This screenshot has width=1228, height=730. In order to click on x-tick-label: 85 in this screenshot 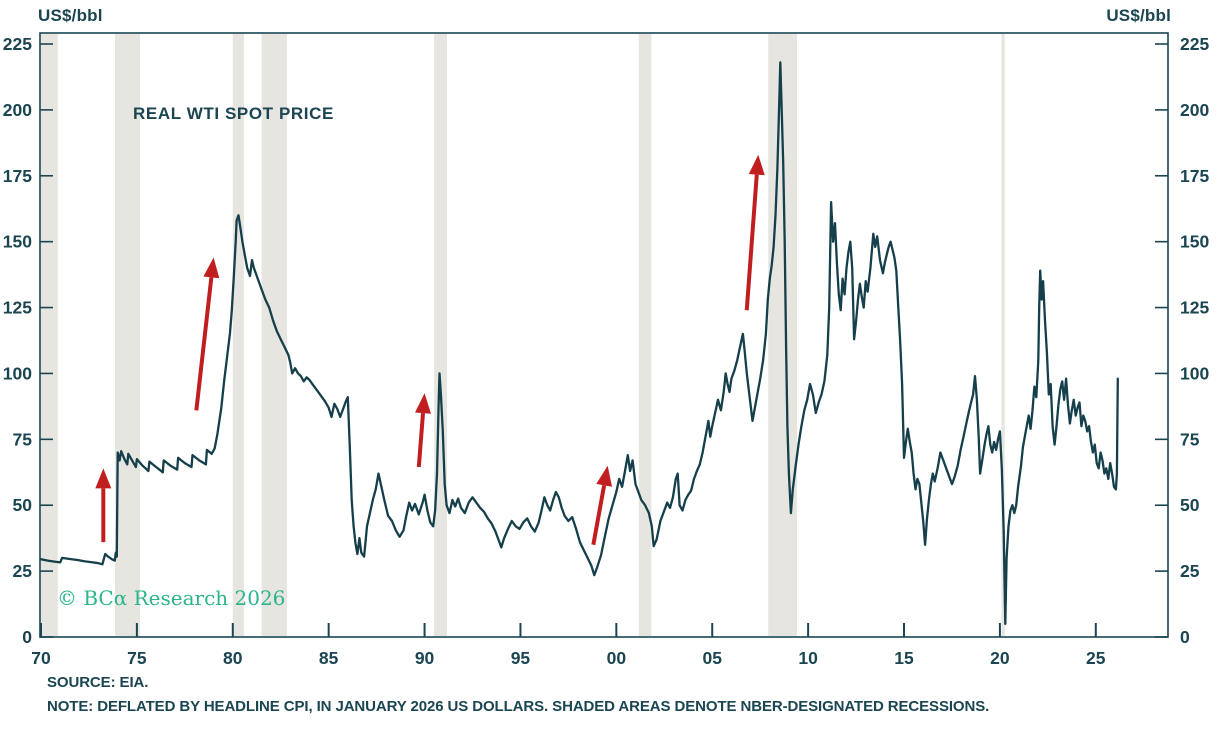, I will do `click(329, 658)`.